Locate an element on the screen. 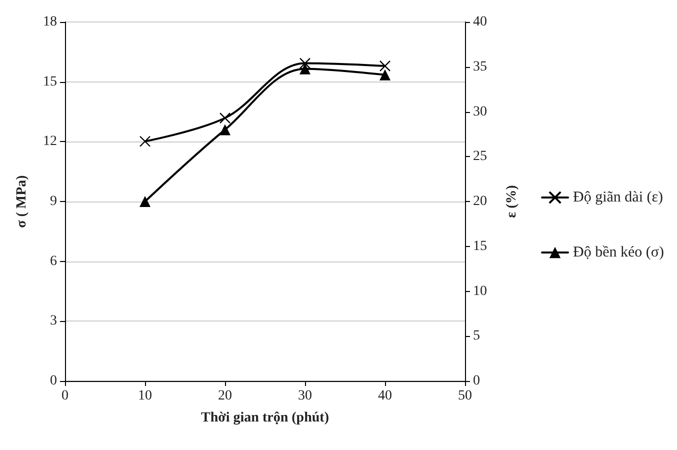 This screenshot has width=677, height=450. y2-tick-label: 35 is located at coordinates (480, 66).